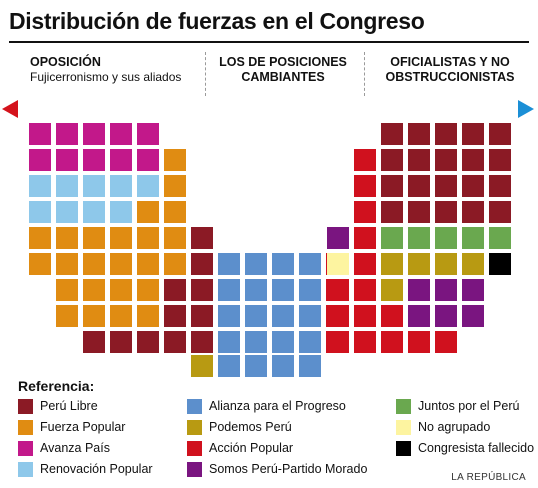 Image resolution: width=538 pixels, height=488 pixels. What do you see at coordinates (338, 264) in the screenshot?
I see `seat-no-agrupado` at bounding box center [338, 264].